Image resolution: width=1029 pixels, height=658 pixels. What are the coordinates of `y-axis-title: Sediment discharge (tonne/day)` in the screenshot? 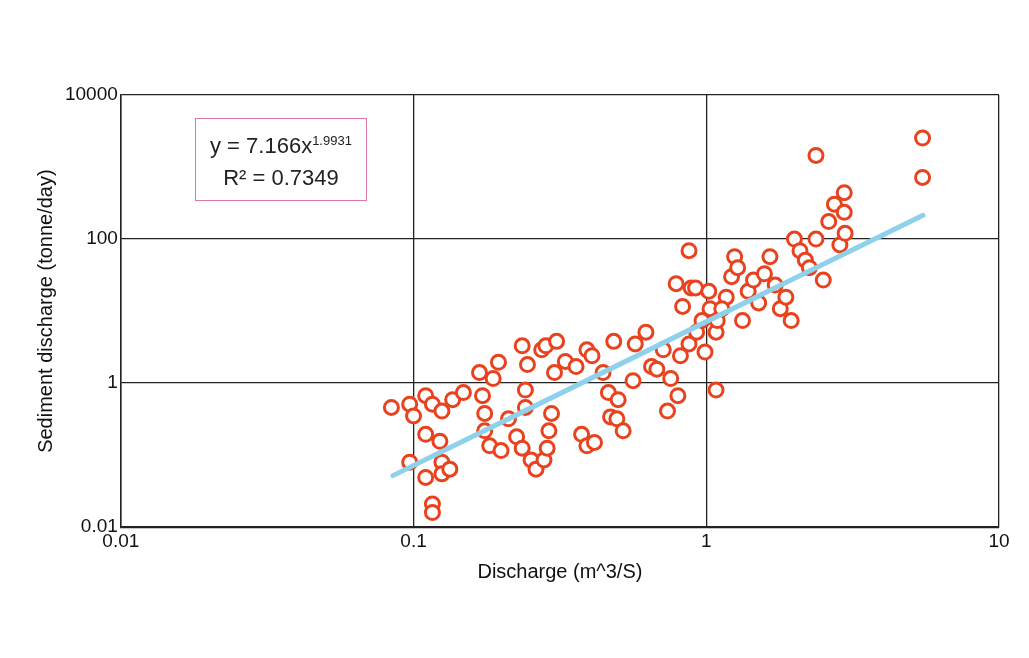 It's located at (44, 311).